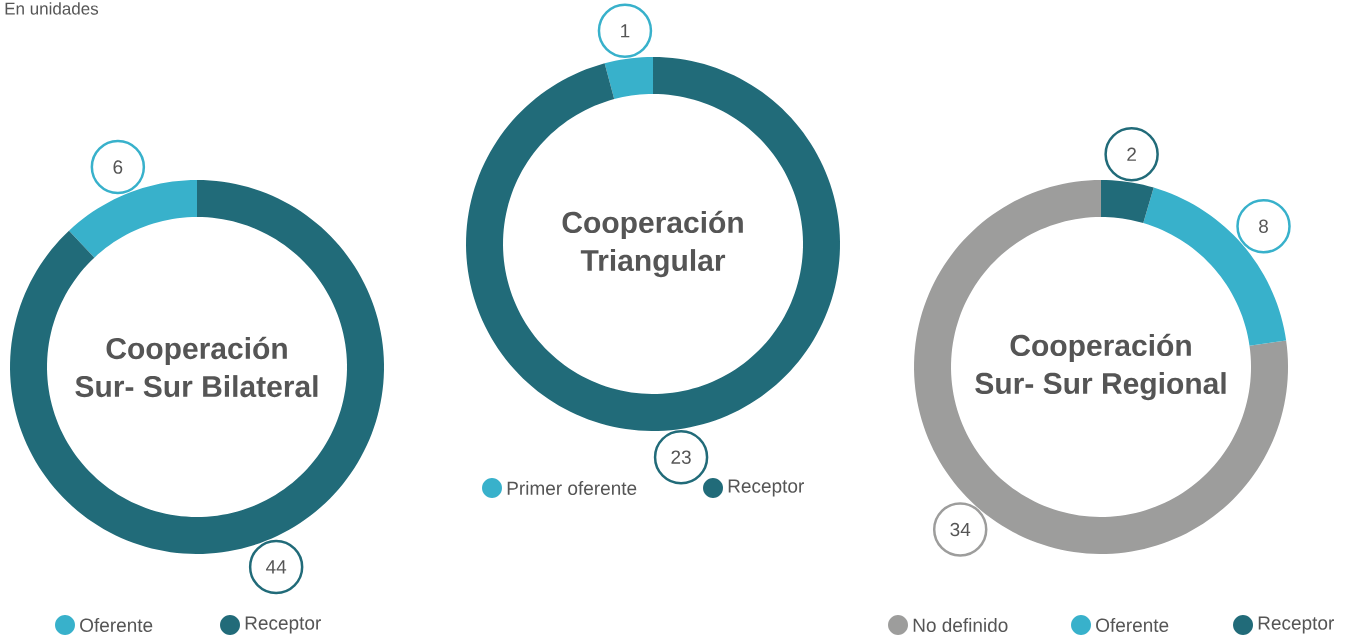 This screenshot has height=640, width=1364. I want to click on data-label: 23, so click(681, 457).